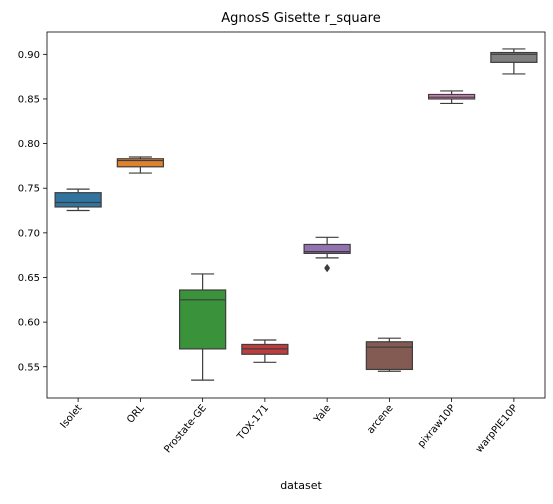 The width and height of the screenshot is (553, 504). What do you see at coordinates (29, 233) in the screenshot?
I see `y-tick-label: 0.70` at bounding box center [29, 233].